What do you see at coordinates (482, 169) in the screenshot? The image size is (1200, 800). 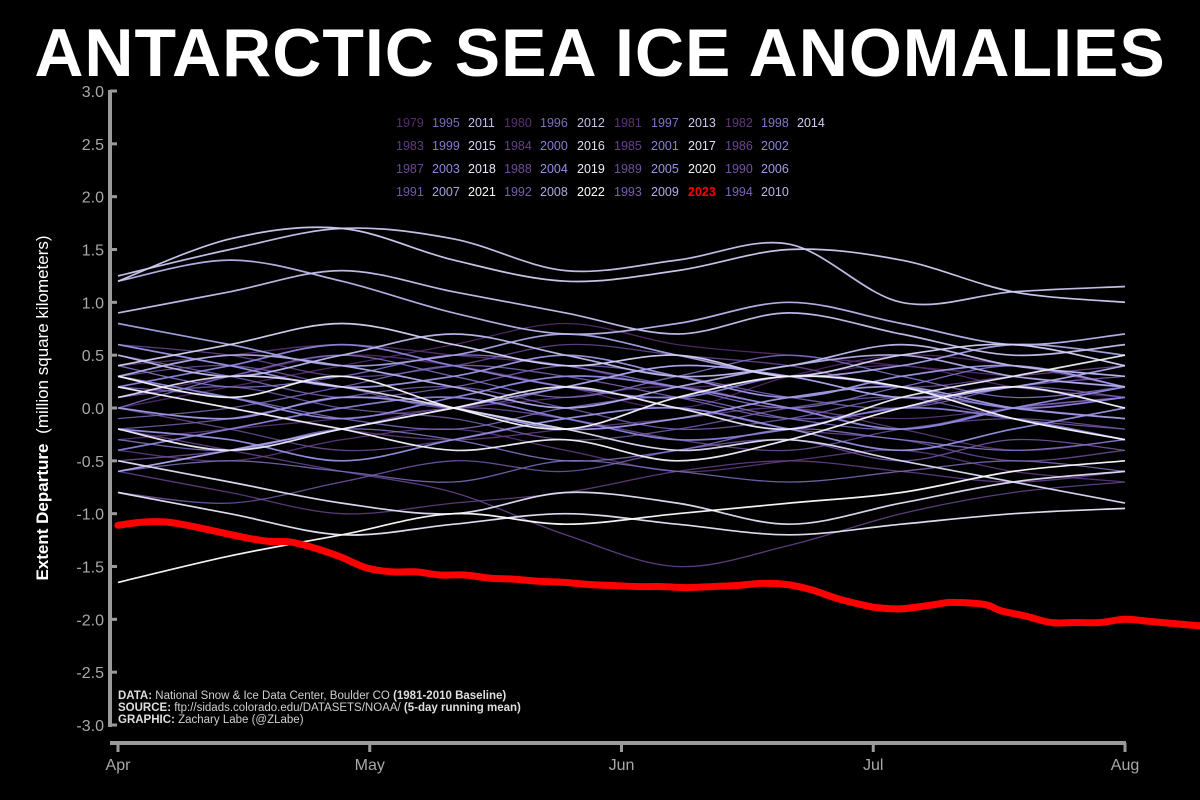 I see `legend-year-2018: 2018` at bounding box center [482, 169].